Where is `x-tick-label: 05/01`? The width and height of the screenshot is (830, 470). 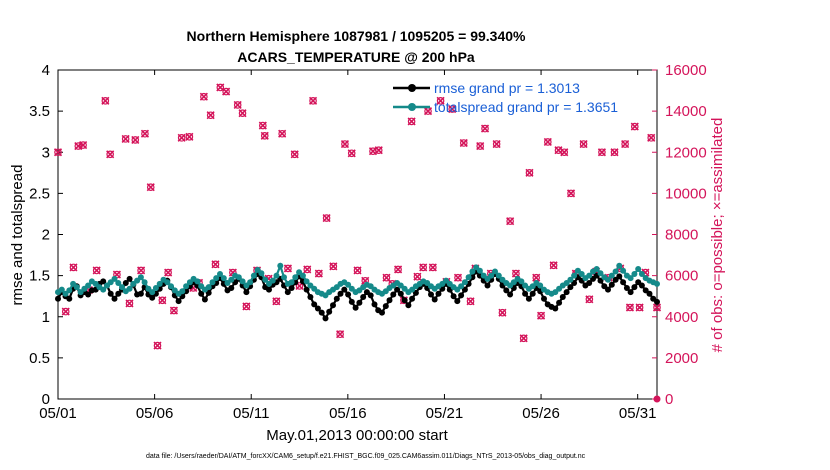
x-tick-label: 05/01 is located at coordinates (58, 413).